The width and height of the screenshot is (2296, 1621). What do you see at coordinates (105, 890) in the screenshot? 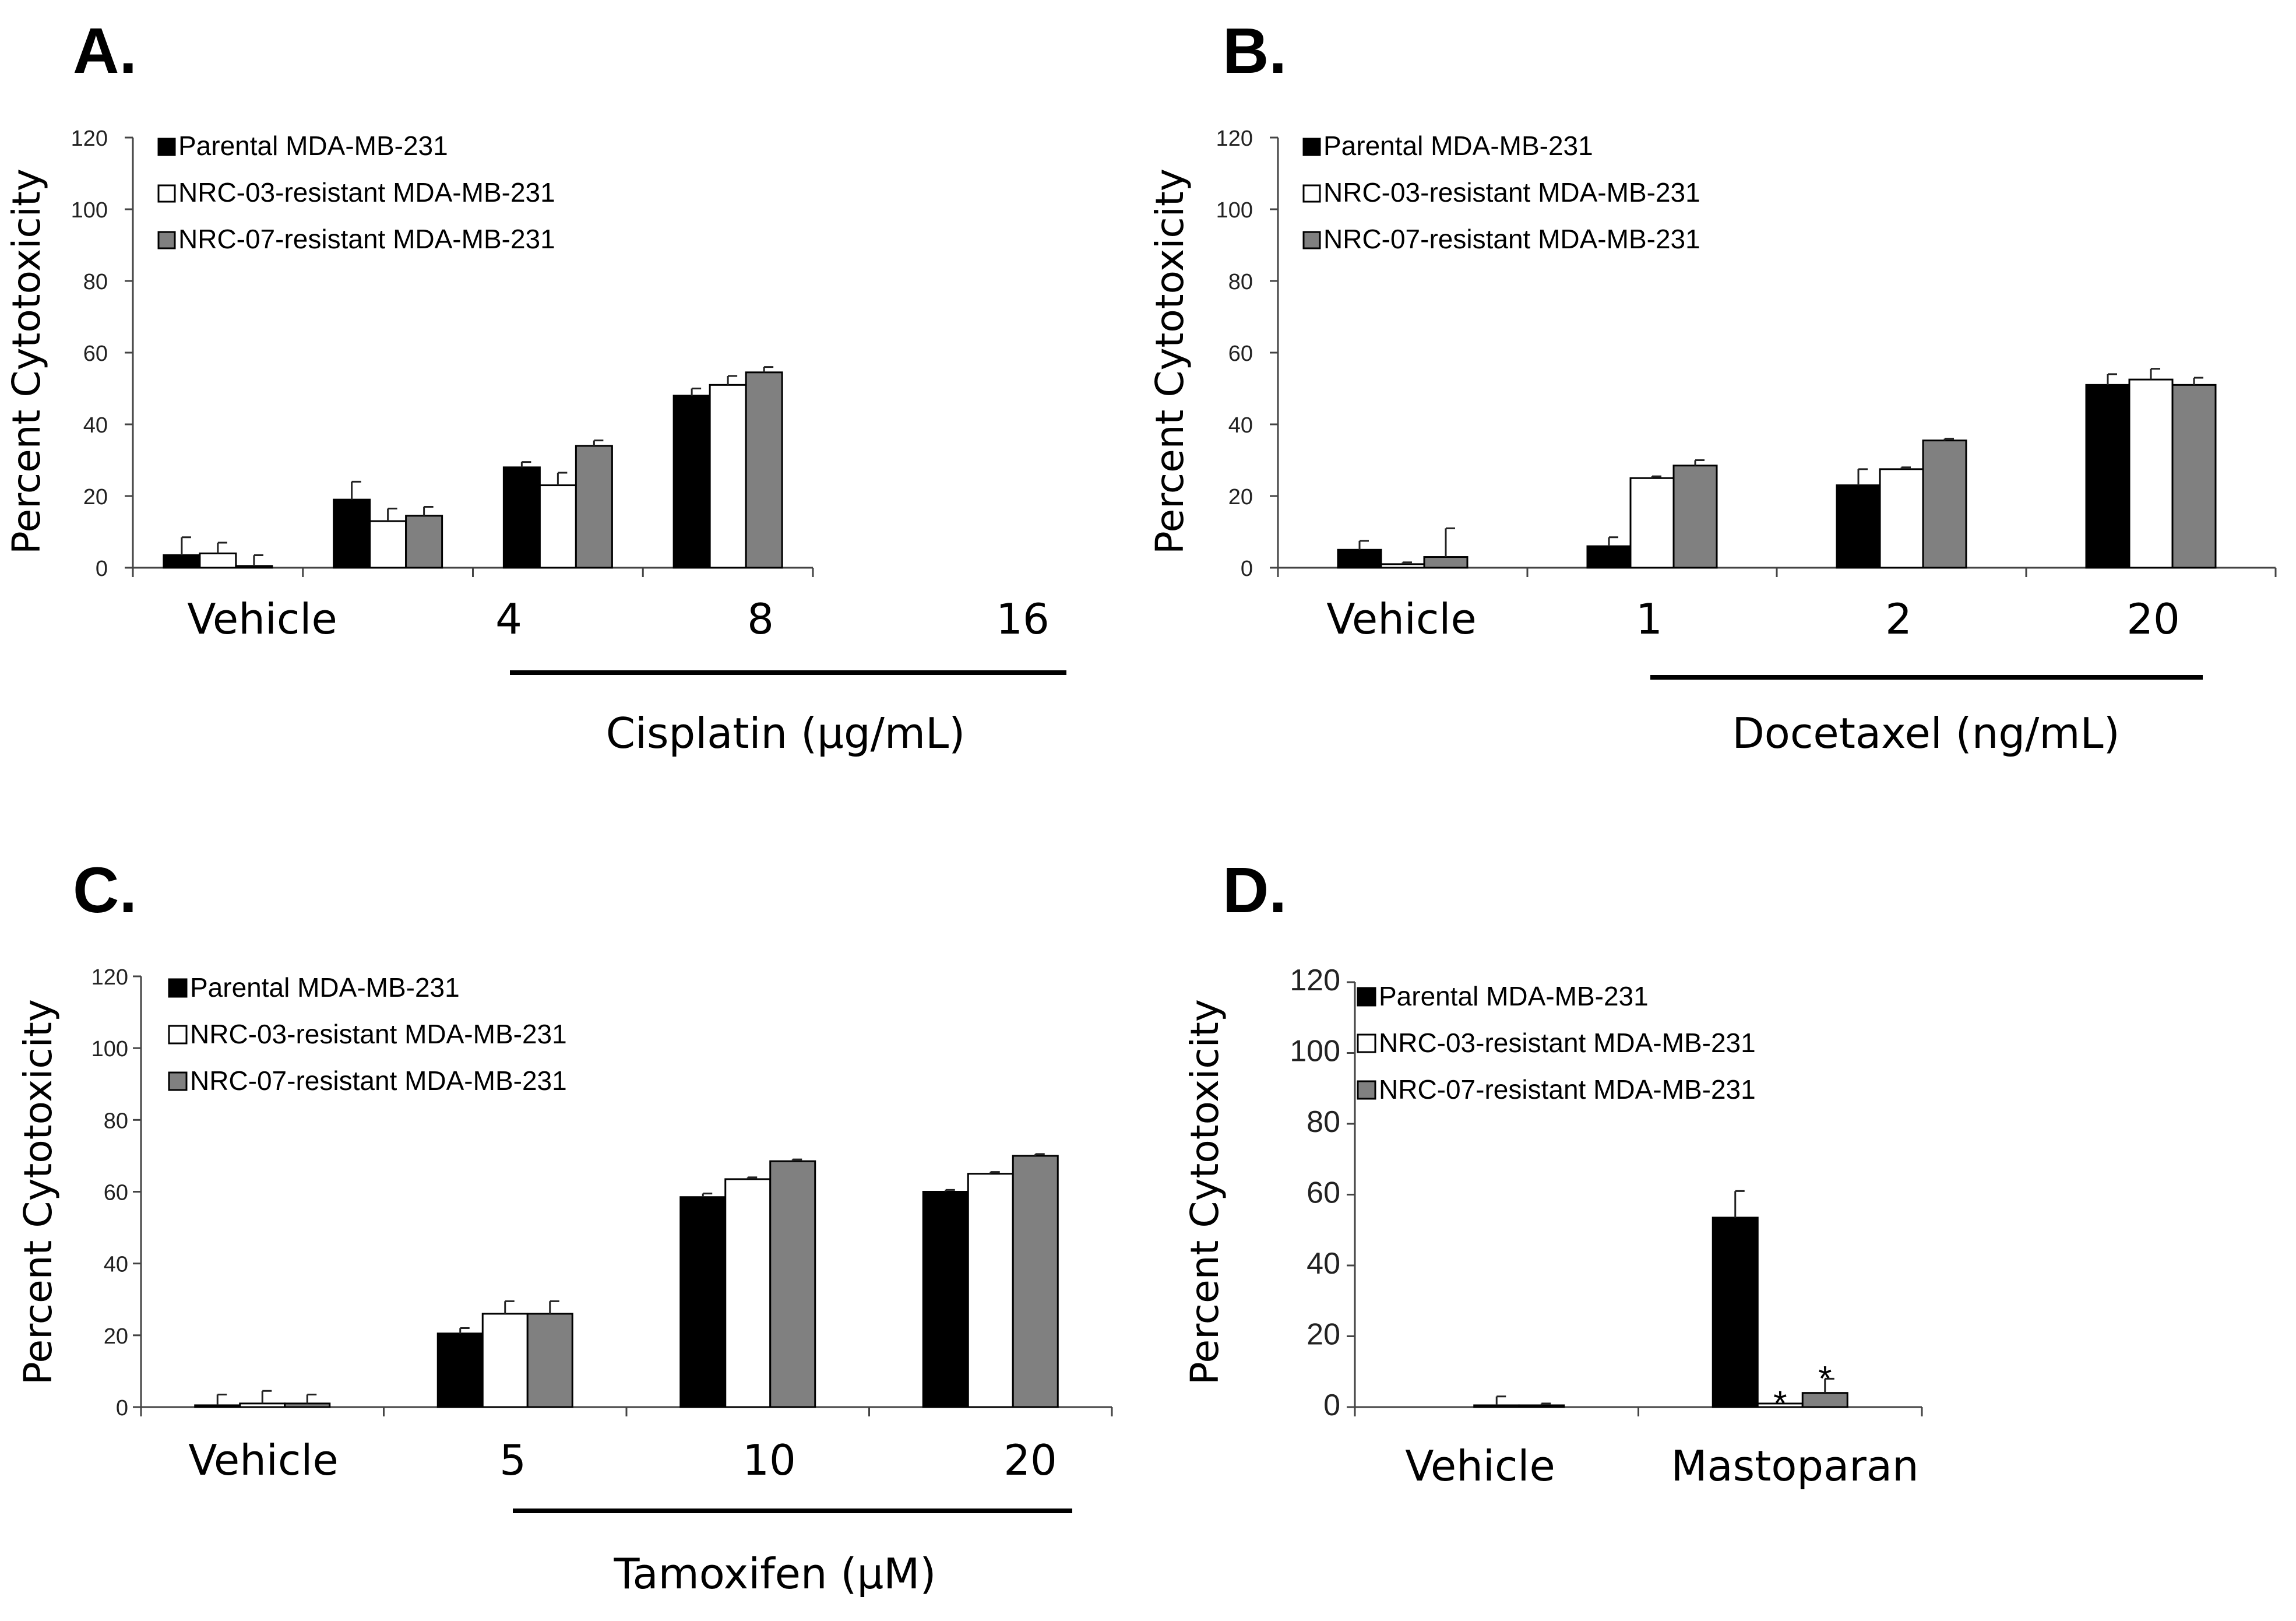
I see `panel-label: C.` at bounding box center [105, 890].